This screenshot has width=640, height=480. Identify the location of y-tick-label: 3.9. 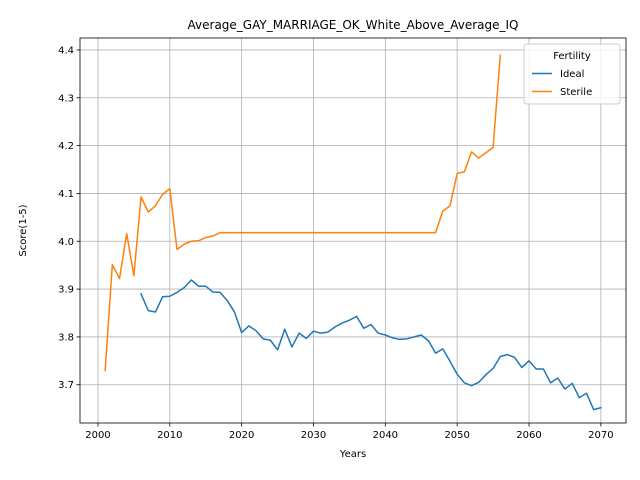
(66, 290).